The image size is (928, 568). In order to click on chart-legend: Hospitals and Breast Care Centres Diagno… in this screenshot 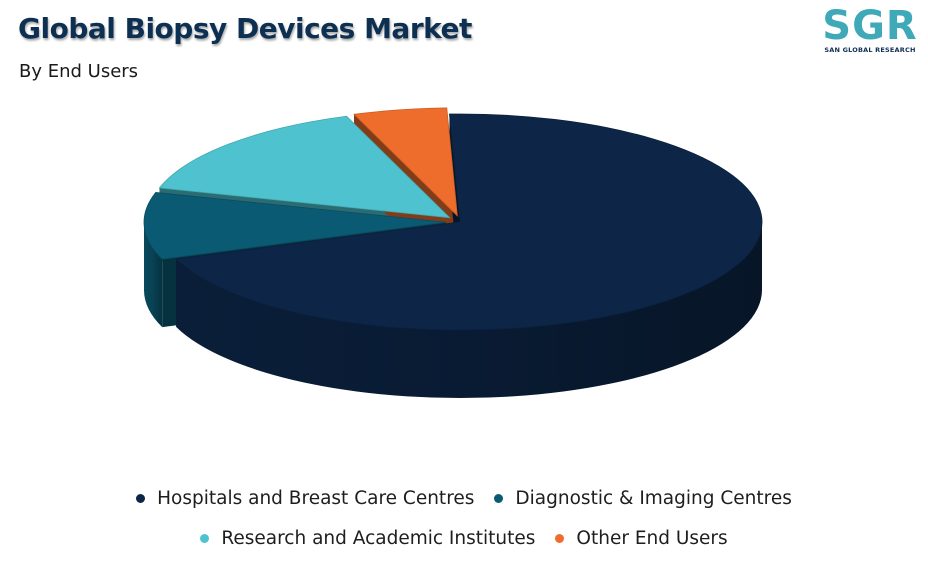, I will do `click(464, 518)`.